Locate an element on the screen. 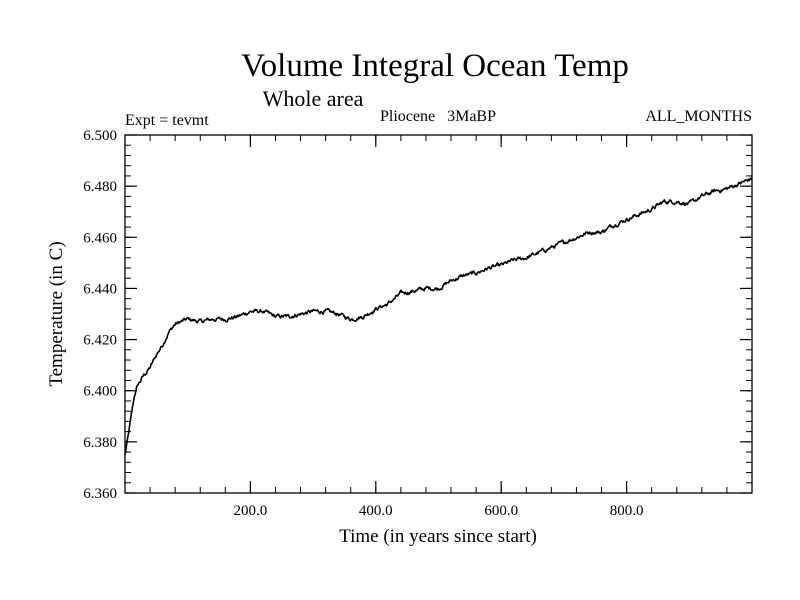 Image resolution: width=800 pixels, height=600 pixels. x-tick-label: 800.0 is located at coordinates (627, 511).